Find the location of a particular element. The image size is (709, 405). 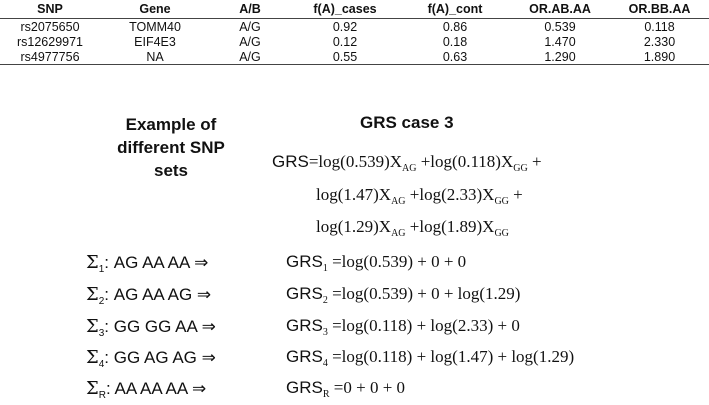

formula-term: =log(0.539)X is located at coordinates (355, 161).